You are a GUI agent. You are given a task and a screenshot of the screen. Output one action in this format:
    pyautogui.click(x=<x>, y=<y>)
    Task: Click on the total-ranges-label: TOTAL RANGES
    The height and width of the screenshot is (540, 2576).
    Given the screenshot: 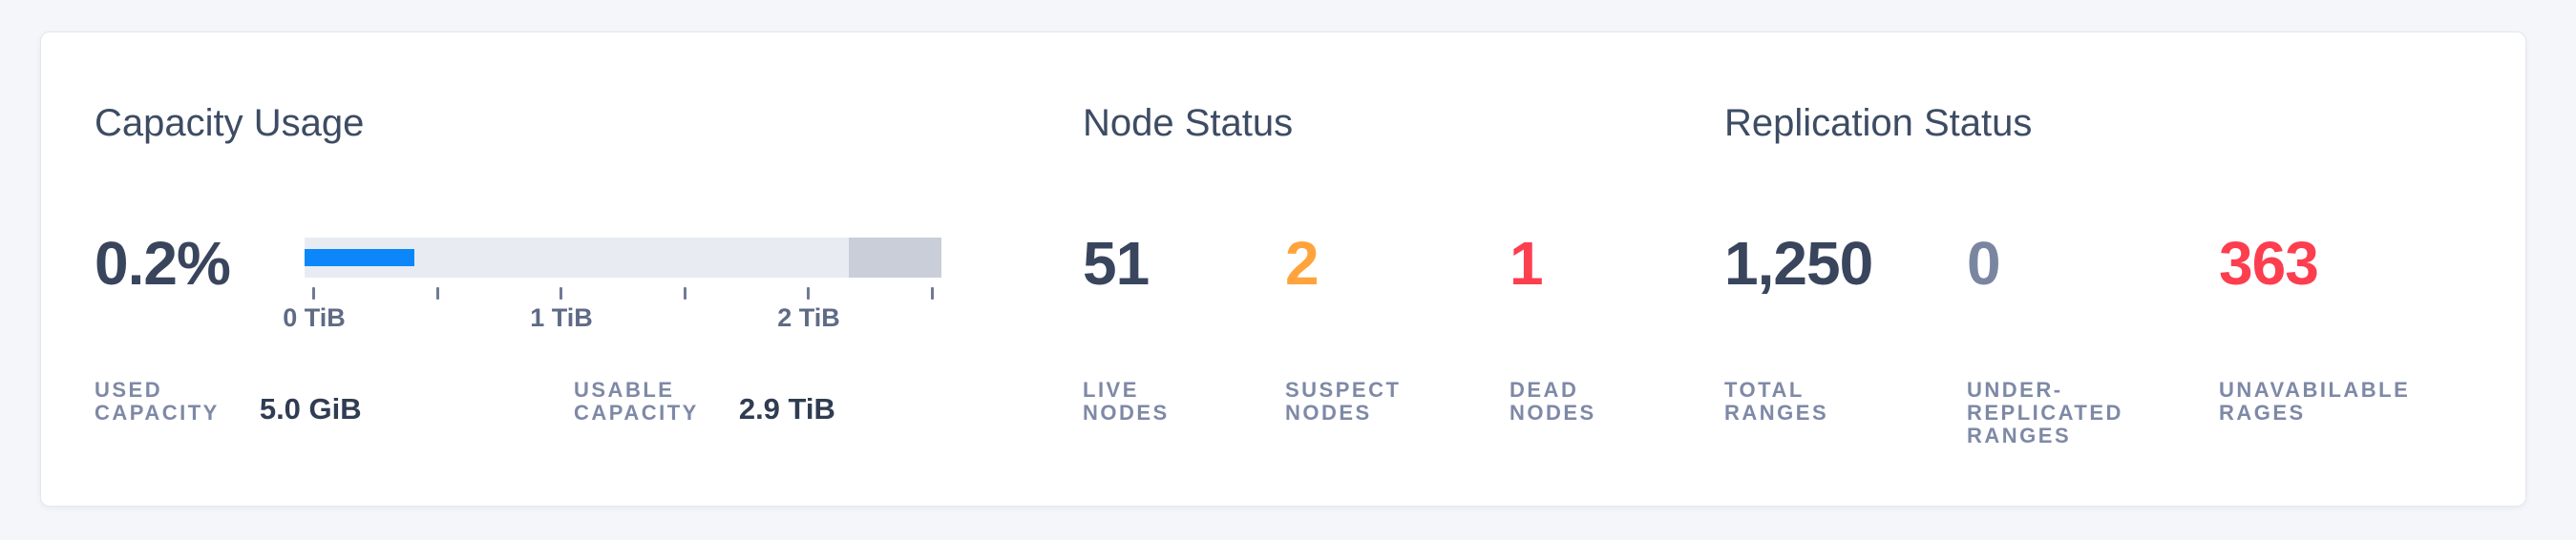 What is the action you would take?
    pyautogui.click(x=1776, y=401)
    